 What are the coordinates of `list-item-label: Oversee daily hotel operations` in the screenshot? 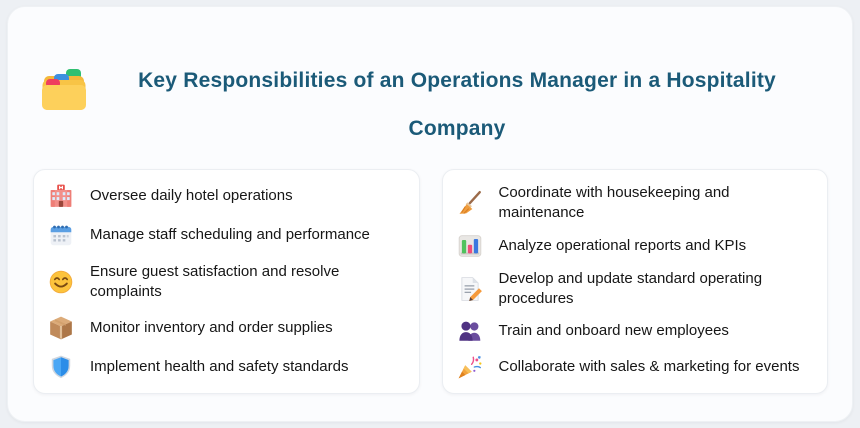 It's located at (191, 195).